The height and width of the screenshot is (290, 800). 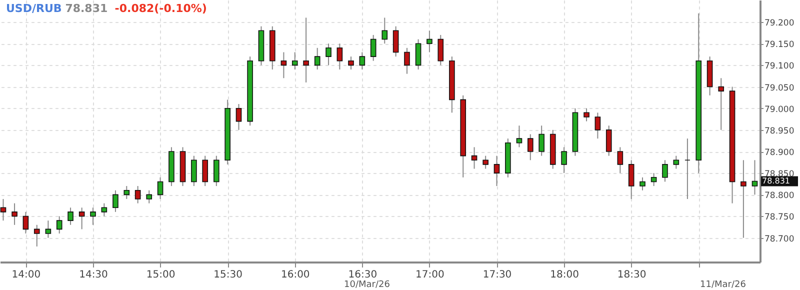 What do you see at coordinates (430, 275) in the screenshot?
I see `x-tick-label: 17:00` at bounding box center [430, 275].